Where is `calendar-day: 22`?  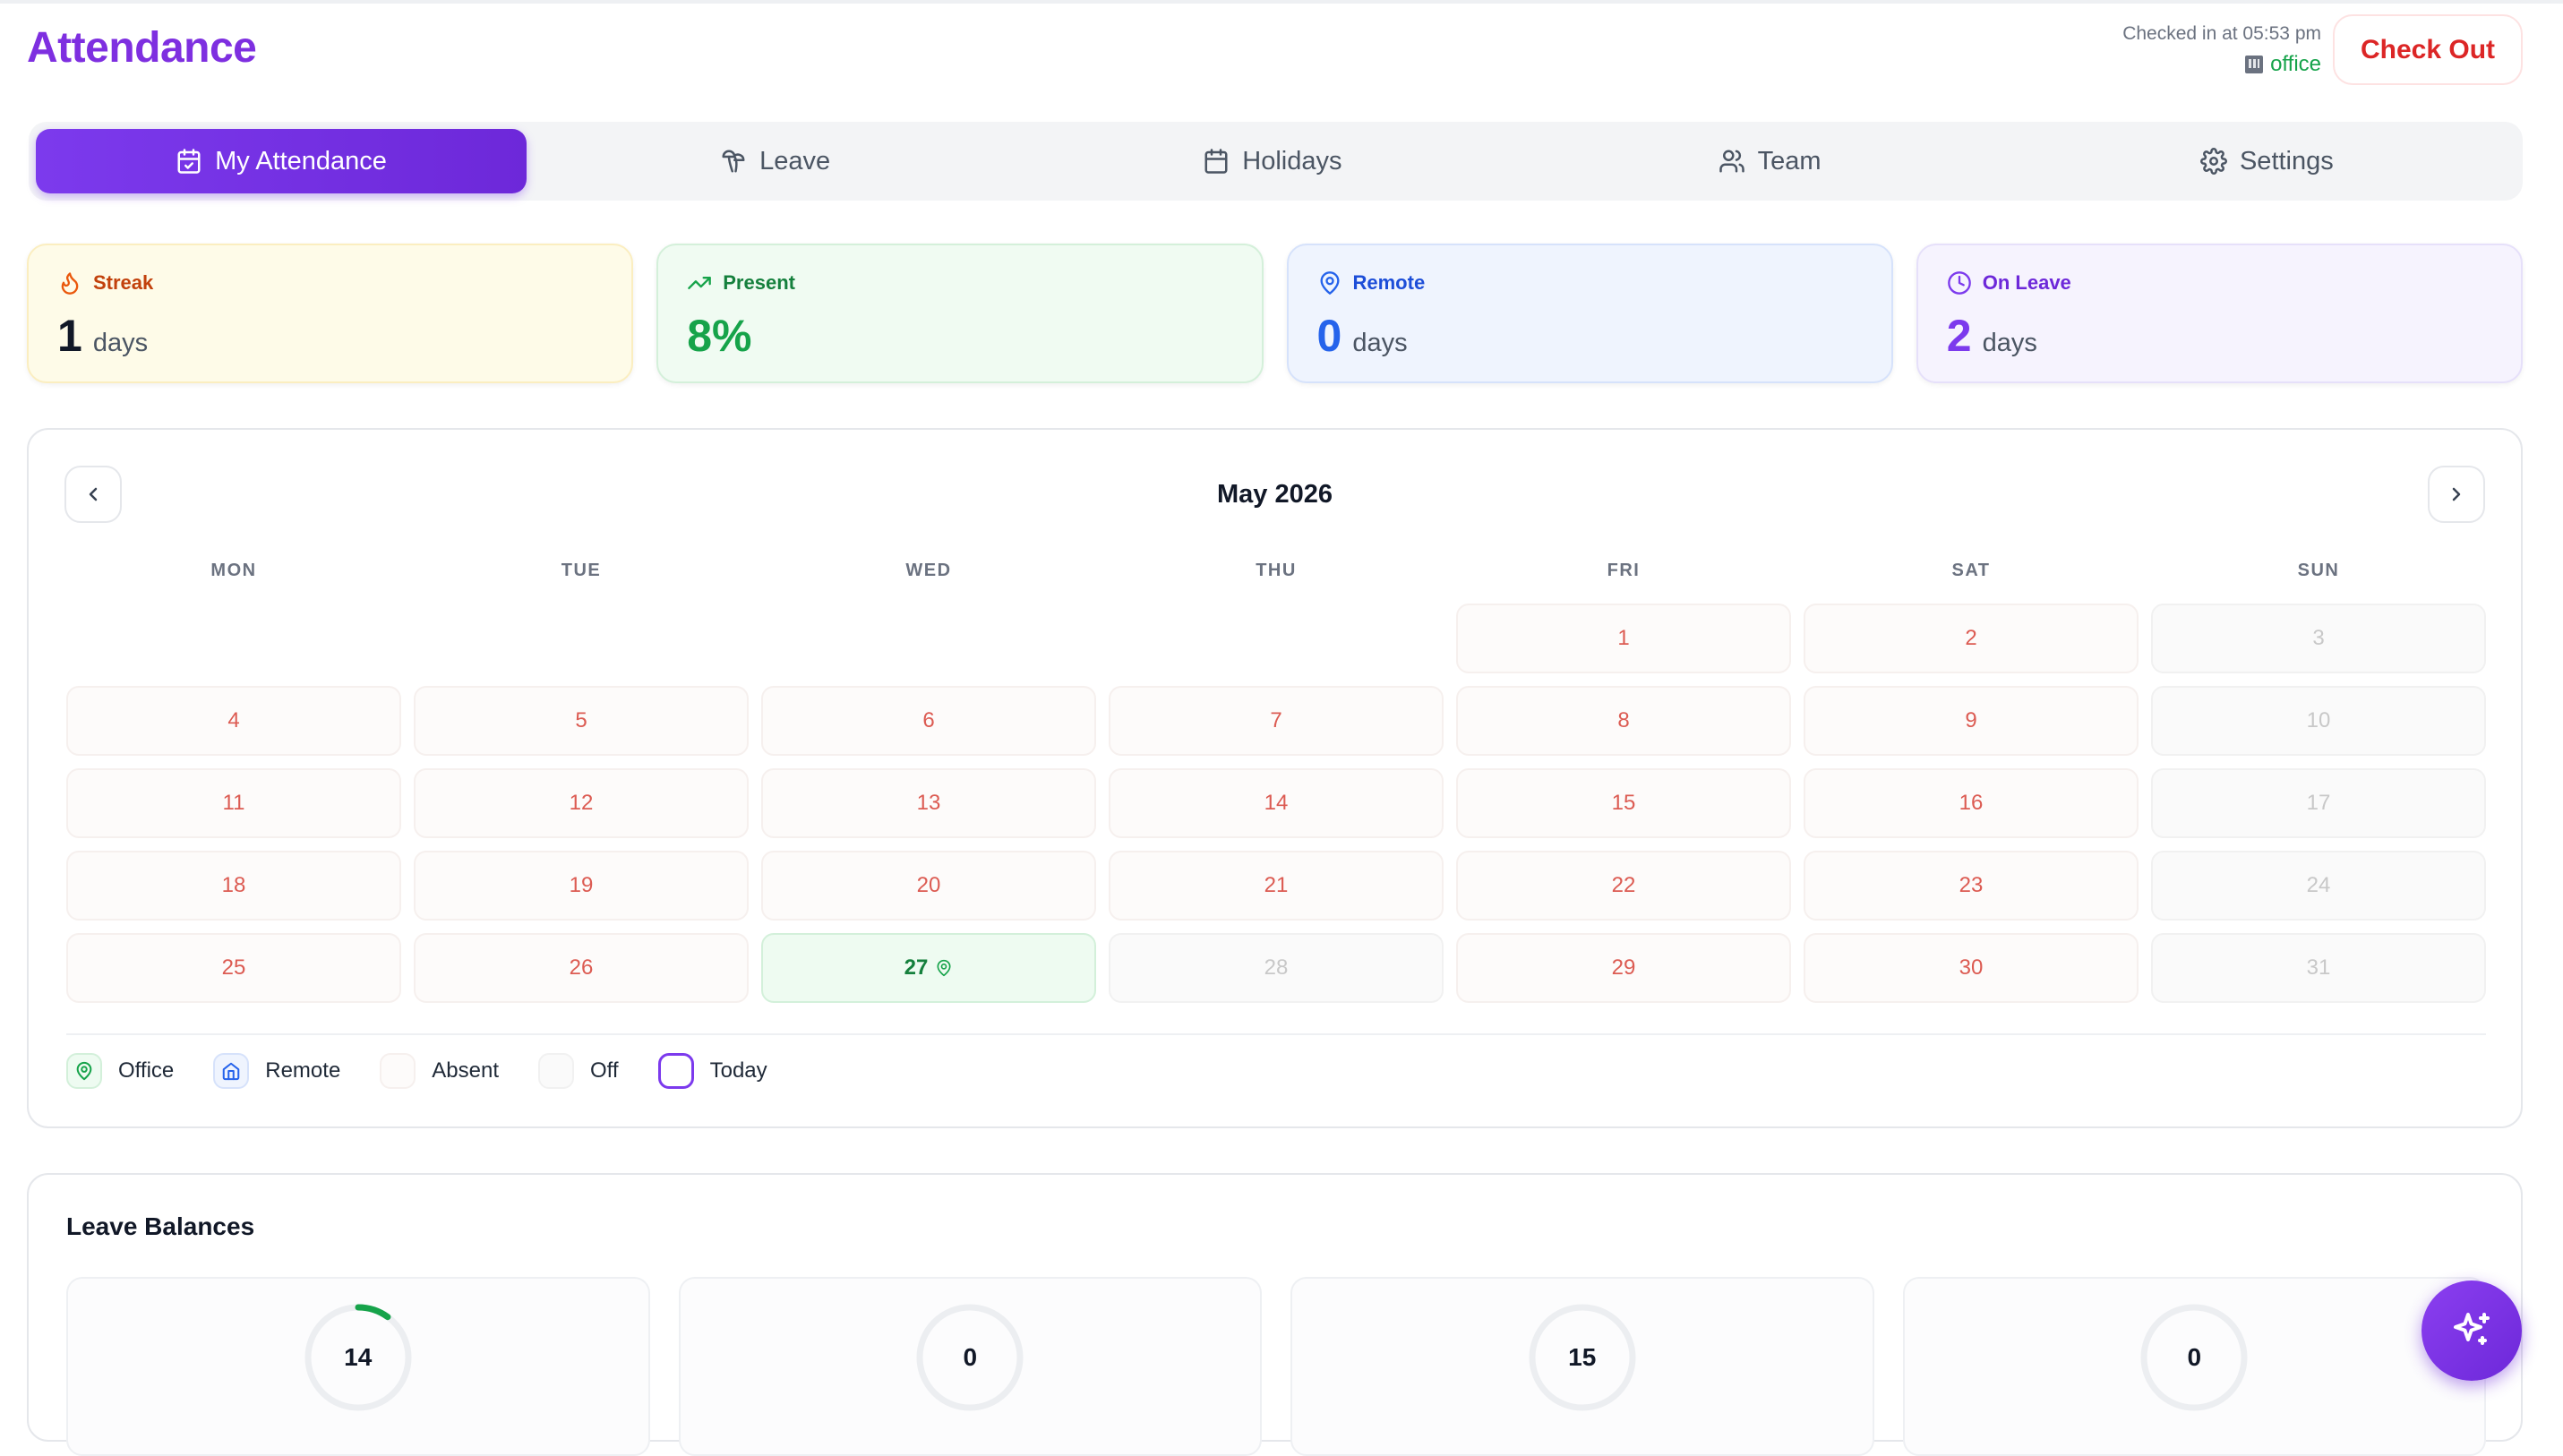 calendar-day: 22 is located at coordinates (1623, 886).